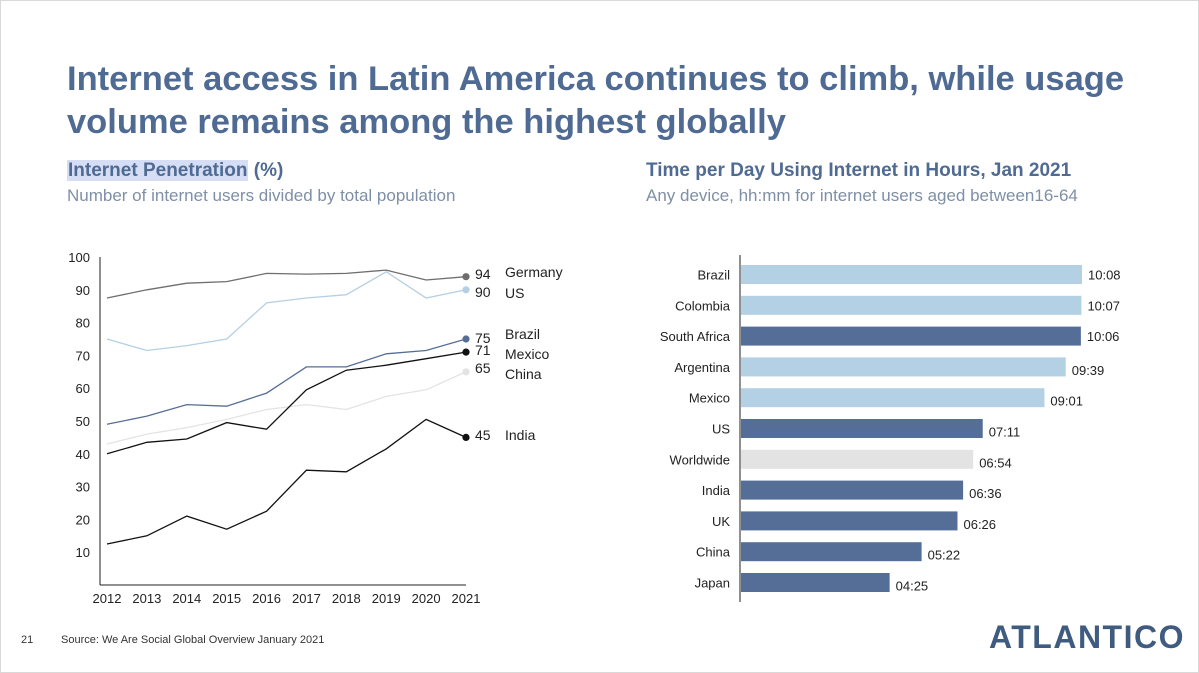 Image resolution: width=1199 pixels, height=673 pixels. What do you see at coordinates (107, 598) in the screenshot?
I see `x-tick-label: 2012` at bounding box center [107, 598].